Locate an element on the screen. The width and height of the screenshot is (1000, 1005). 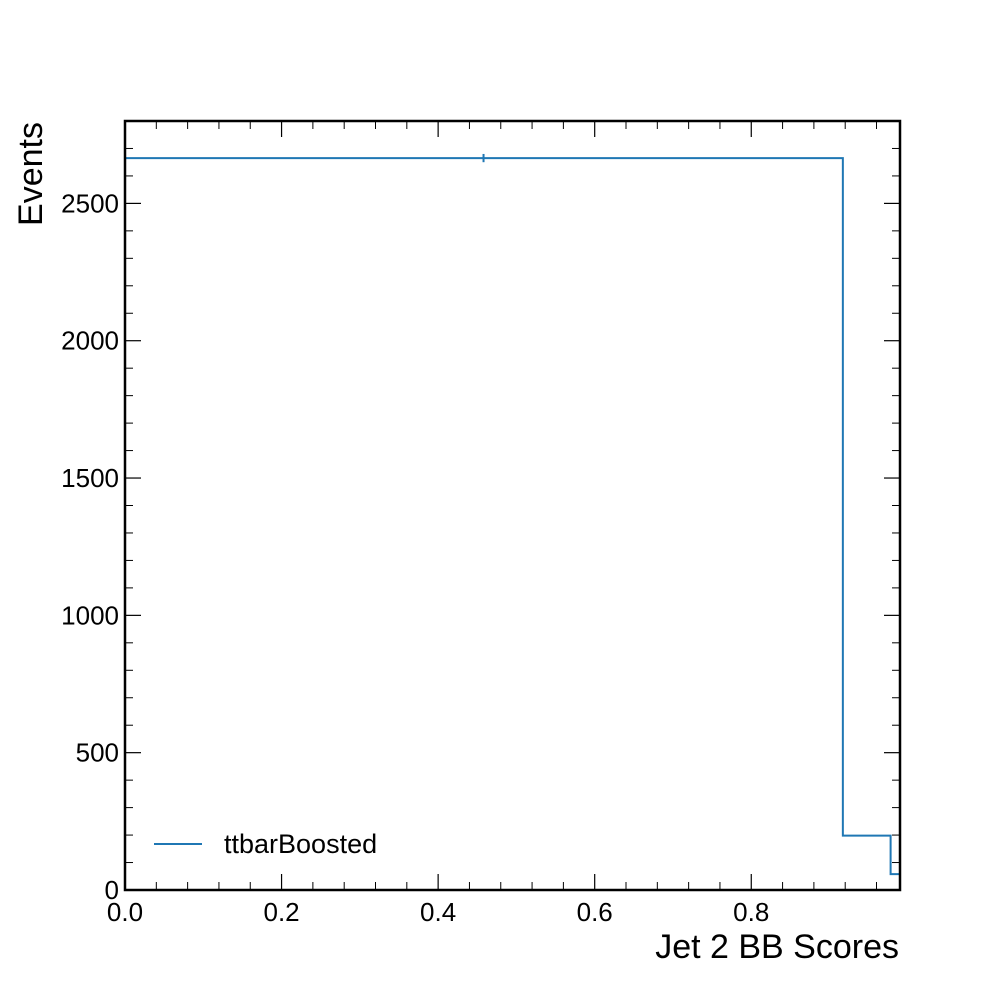
y-tick-label: 500 is located at coordinates (97, 753).